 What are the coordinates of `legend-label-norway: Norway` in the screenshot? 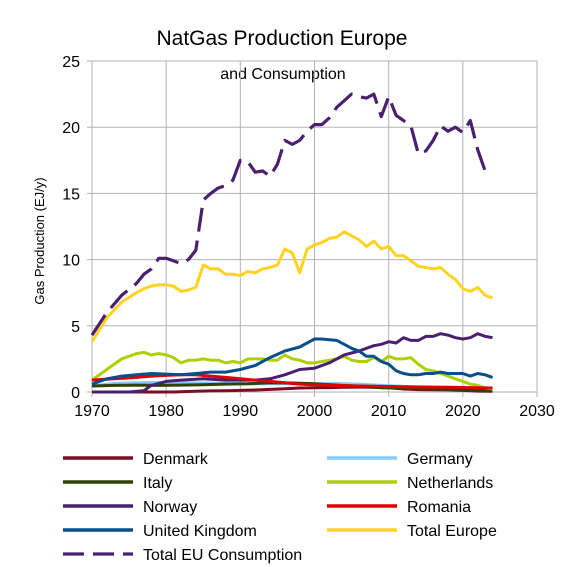 It's located at (170, 507).